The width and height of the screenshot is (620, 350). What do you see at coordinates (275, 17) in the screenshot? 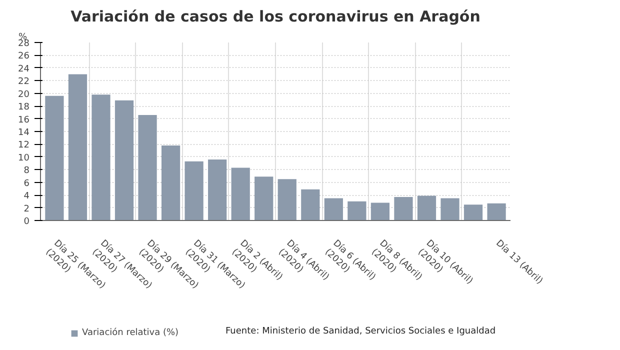
I see `chart-title: Variación de casos de los coronavirus en Aragón` at bounding box center [275, 17].